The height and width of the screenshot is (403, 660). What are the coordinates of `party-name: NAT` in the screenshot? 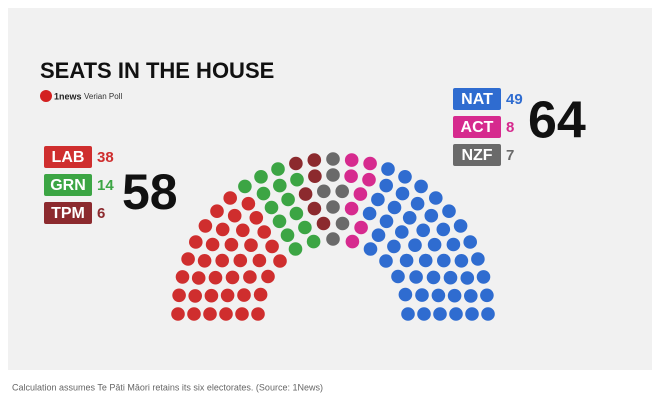 It's located at (477, 99).